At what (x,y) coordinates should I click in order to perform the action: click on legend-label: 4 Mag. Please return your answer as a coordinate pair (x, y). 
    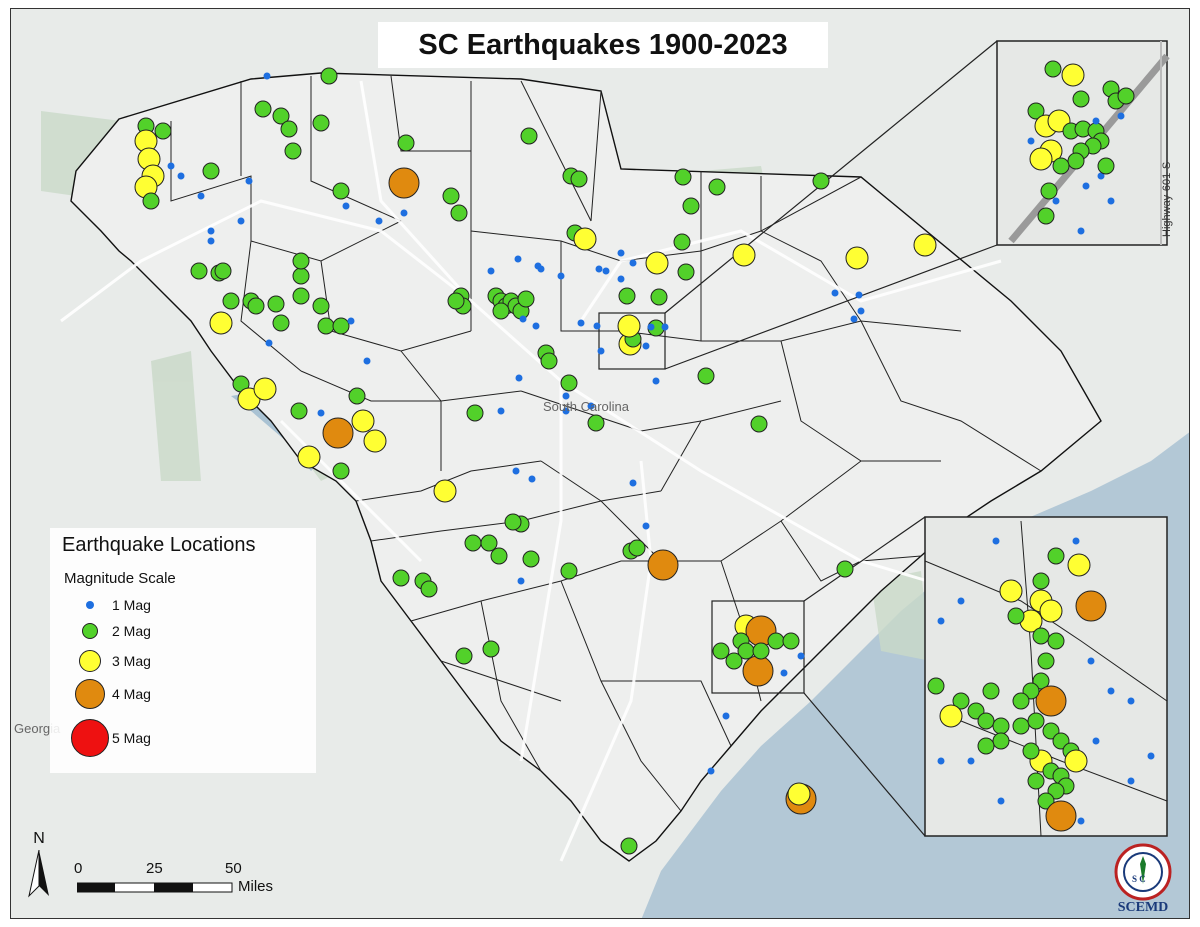
    Looking at the image, I should click on (131, 694).